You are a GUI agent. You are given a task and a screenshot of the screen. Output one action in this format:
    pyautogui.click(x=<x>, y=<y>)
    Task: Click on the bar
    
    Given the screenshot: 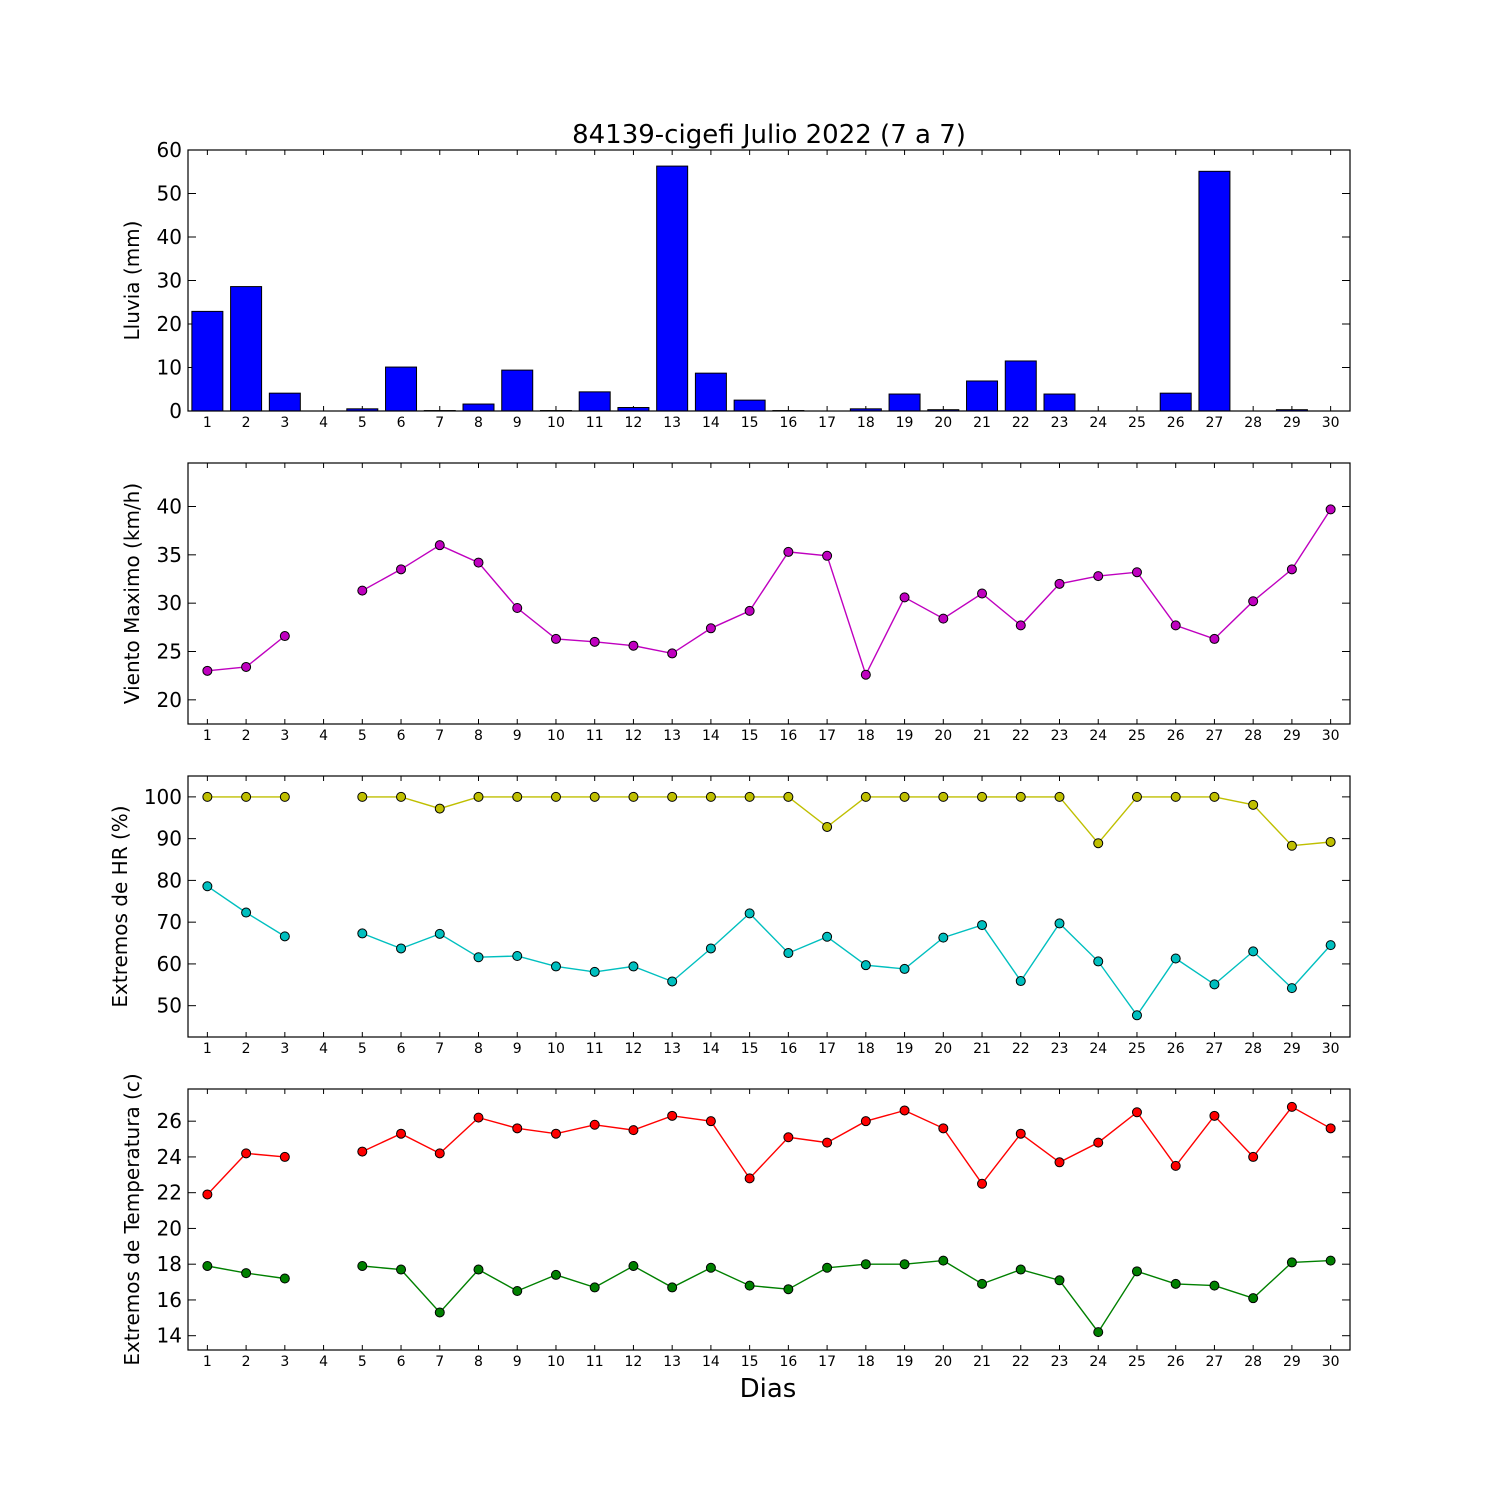 What is the action you would take?
    pyautogui.click(x=982, y=396)
    